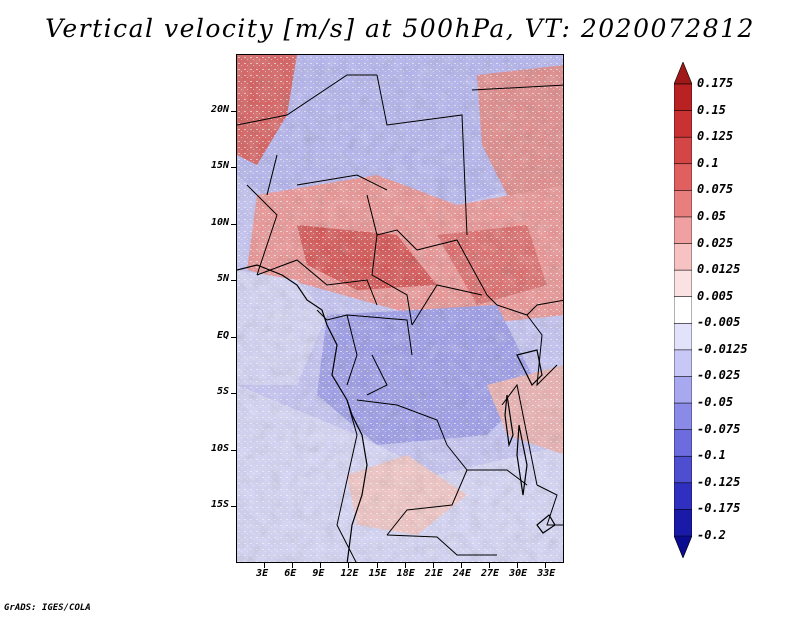  I want to click on colorbar-label: -0.075, so click(719, 428).